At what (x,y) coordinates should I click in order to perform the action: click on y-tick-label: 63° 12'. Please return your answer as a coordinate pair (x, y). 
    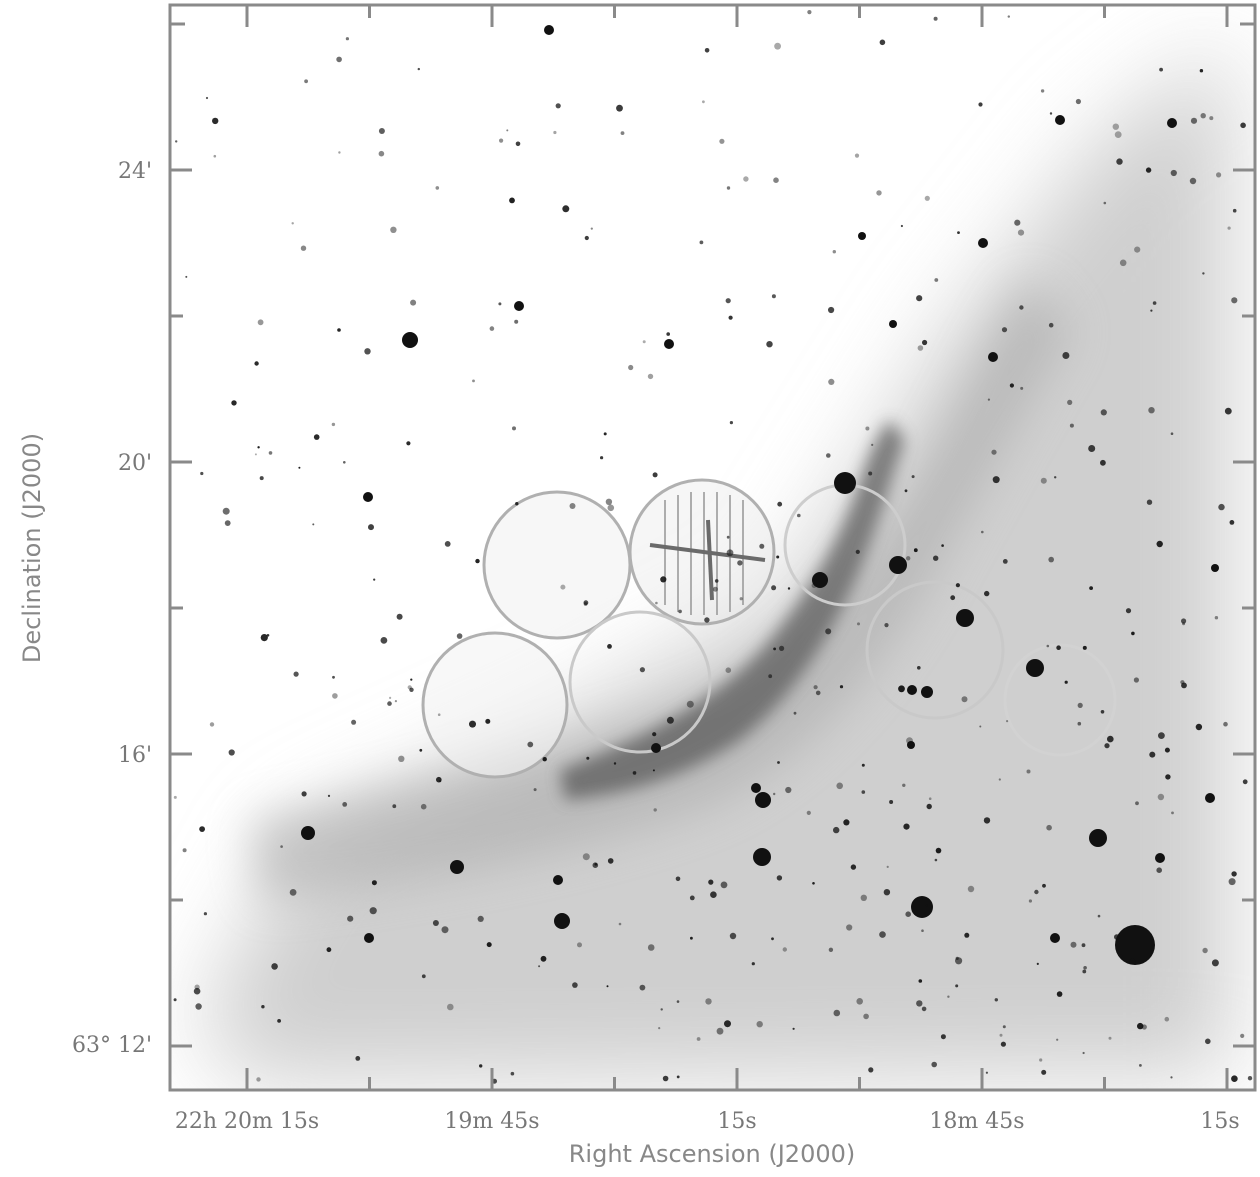
    Looking at the image, I should click on (112, 1045).